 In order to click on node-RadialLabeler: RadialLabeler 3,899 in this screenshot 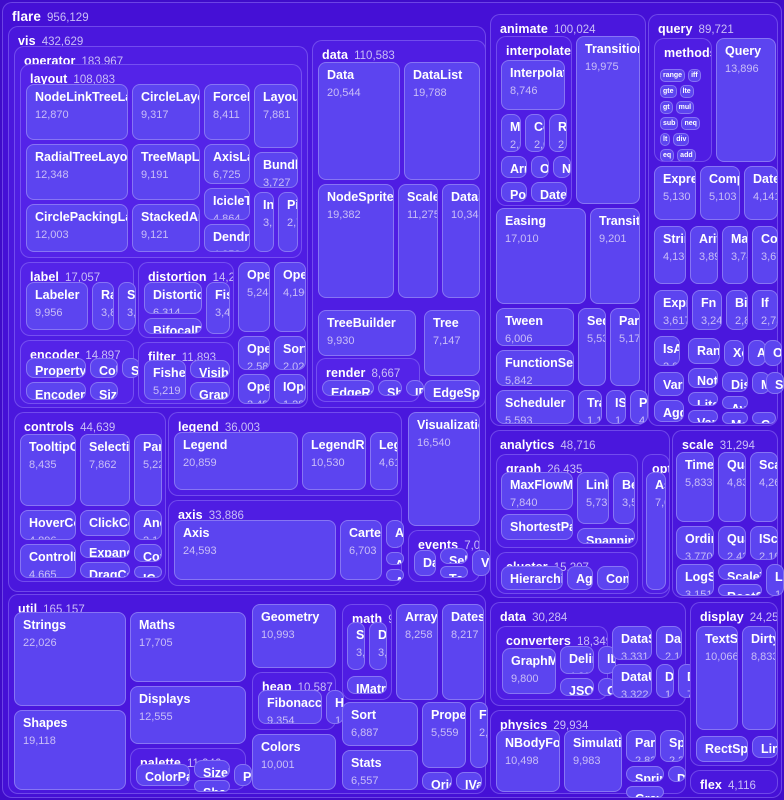, I will do `click(103, 306)`.